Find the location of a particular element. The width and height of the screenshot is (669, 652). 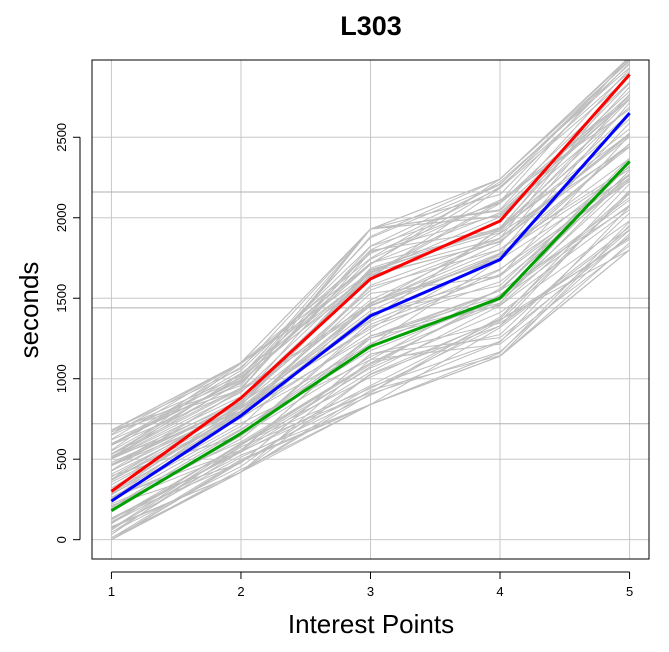

y-tick-label: 0 is located at coordinates (61, 539).